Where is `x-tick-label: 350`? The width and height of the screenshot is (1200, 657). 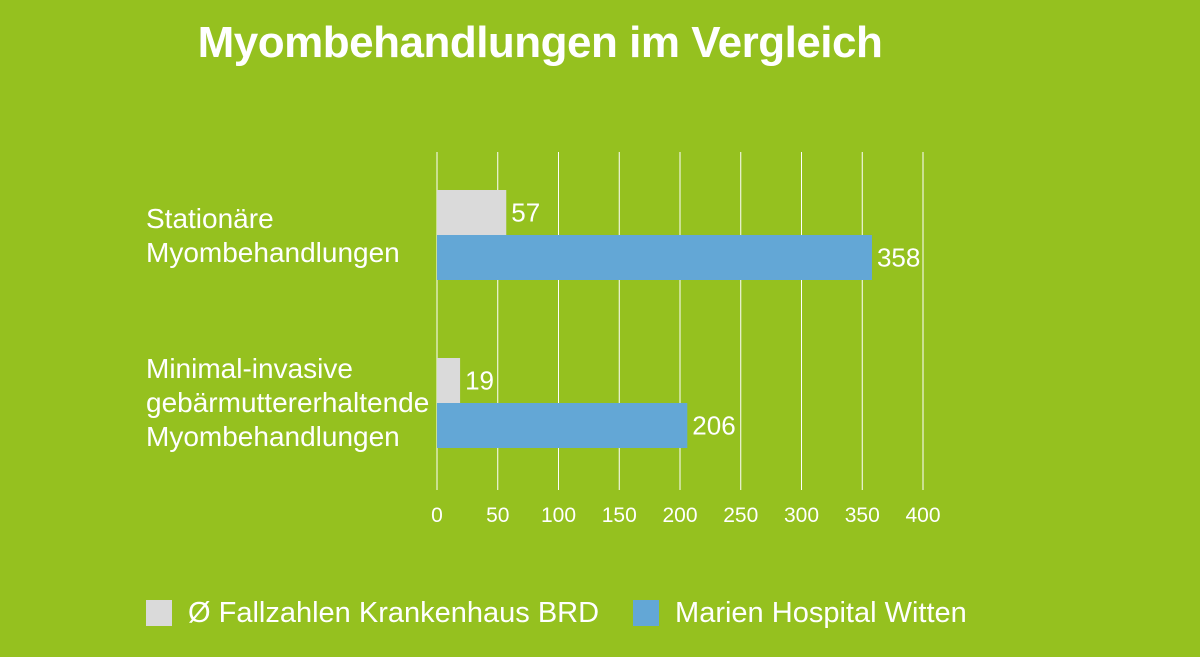
x-tick-label: 350 is located at coordinates (862, 515).